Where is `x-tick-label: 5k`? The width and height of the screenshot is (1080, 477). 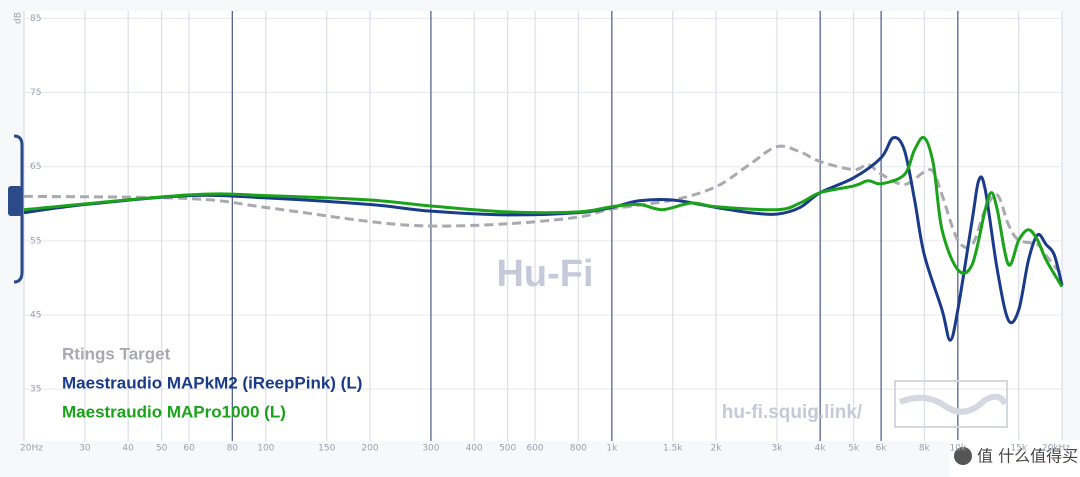
x-tick-label: 5k is located at coordinates (854, 449).